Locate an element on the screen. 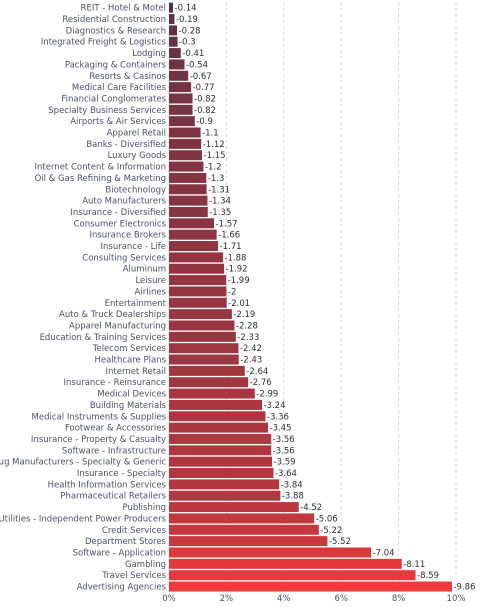  category-label: Medical Devices is located at coordinates (131, 395).